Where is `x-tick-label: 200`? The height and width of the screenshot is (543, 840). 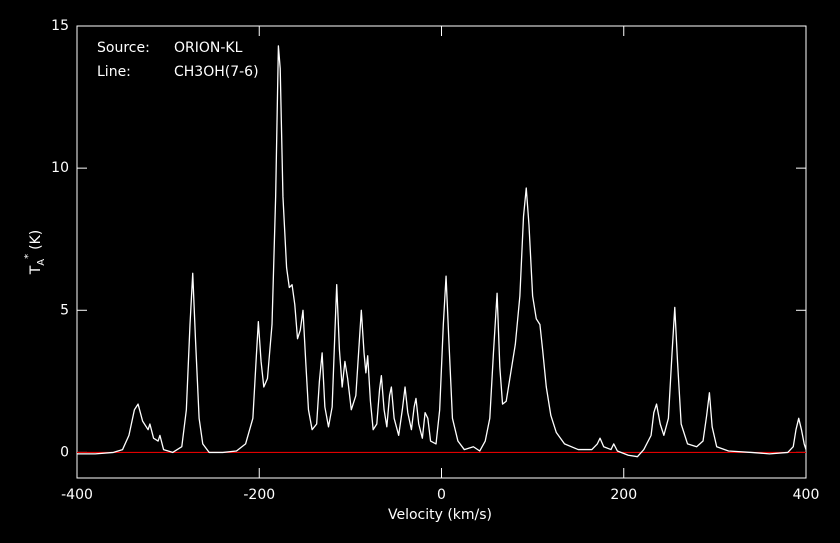
x-tick-label: 200 is located at coordinates (623, 495).